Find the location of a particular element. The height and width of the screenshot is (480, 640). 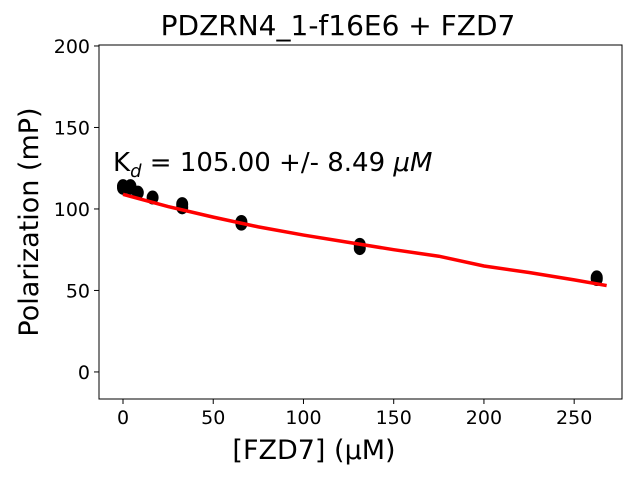

x-tick-label: 200 is located at coordinates (484, 418).